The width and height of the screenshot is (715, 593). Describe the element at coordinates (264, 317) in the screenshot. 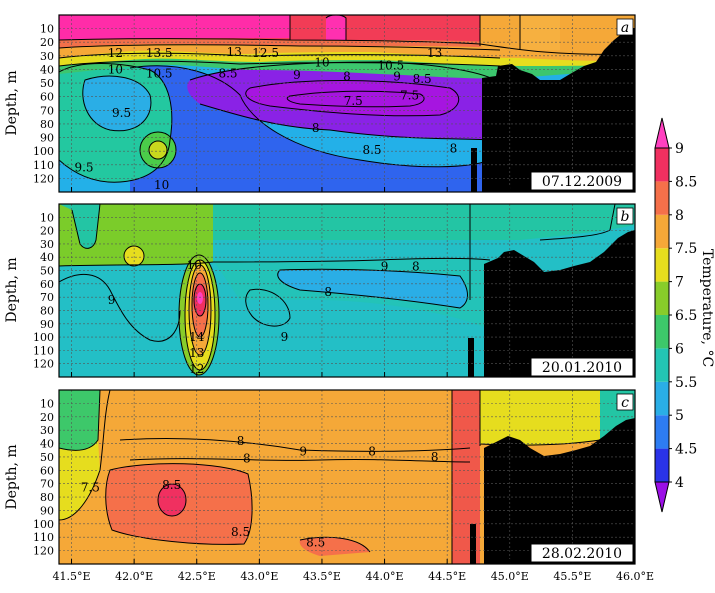

I see `contour-labels-b: 10 9 9 8 9 8 14 13 12` at that location.